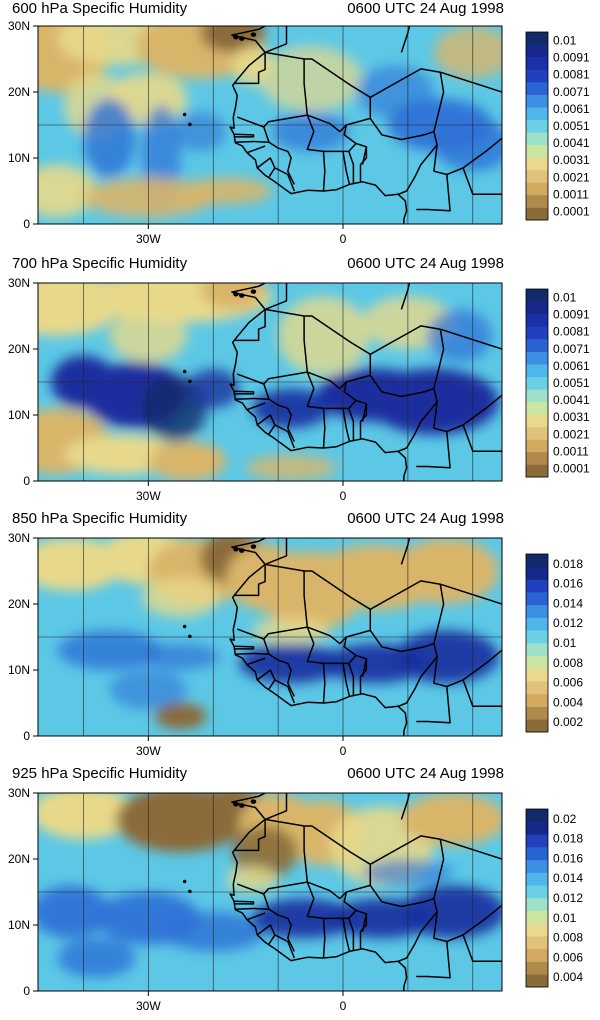  Describe the element at coordinates (19, 283) in the screenshot. I see `lat-label: 30N` at that location.